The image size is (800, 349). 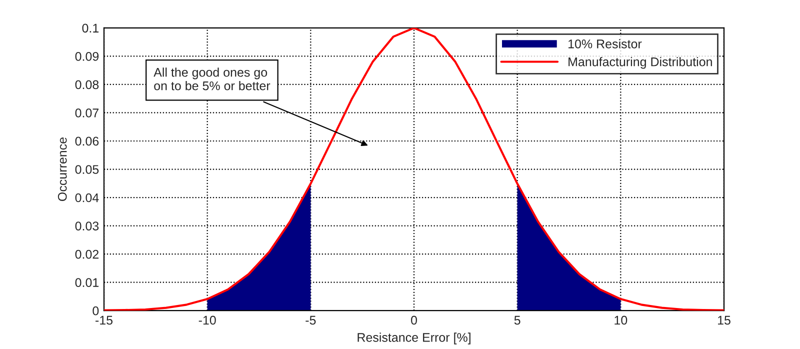 What do you see at coordinates (87, 226) in the screenshot?
I see `y-tick-label: 0.03` at bounding box center [87, 226].